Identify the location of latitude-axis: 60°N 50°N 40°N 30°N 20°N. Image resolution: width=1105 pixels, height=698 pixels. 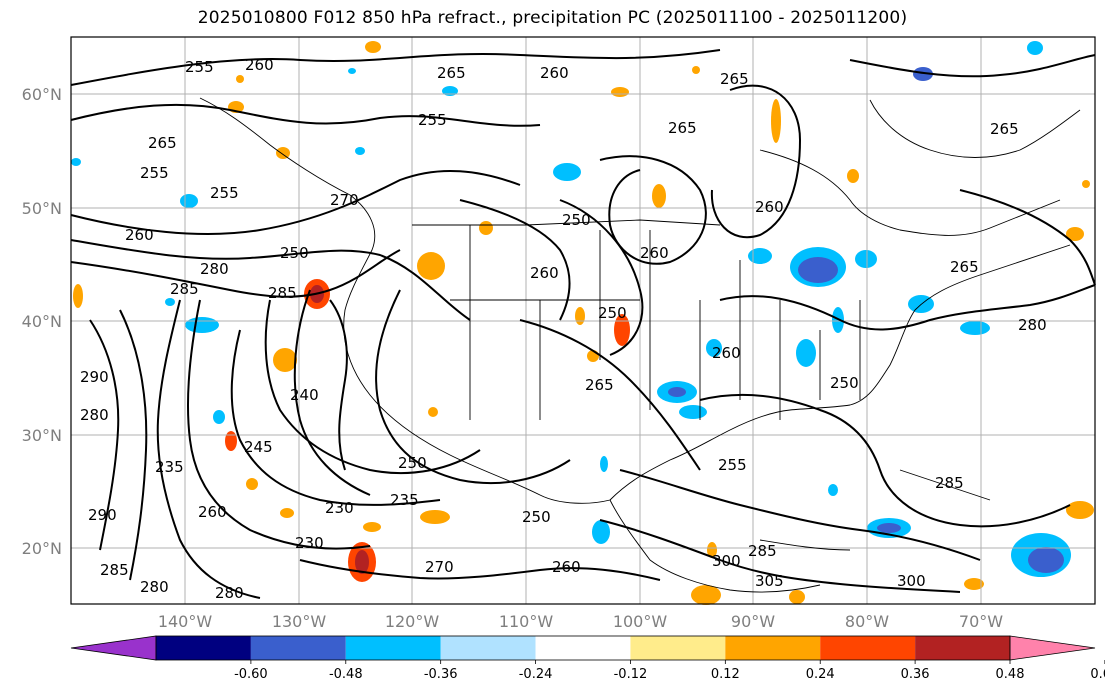
(42, 321).